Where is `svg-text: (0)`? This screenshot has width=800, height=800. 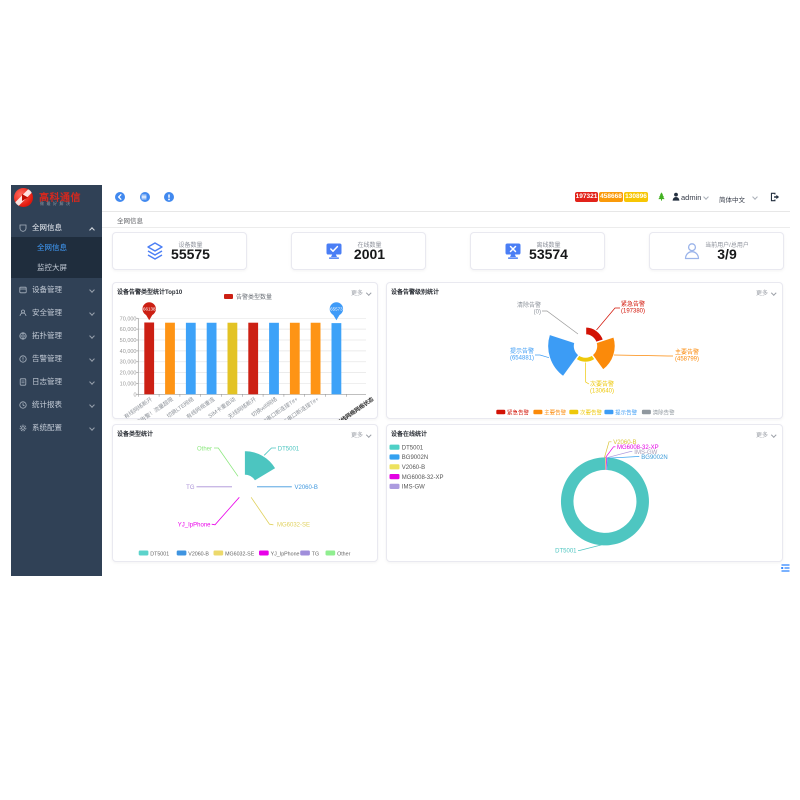
svg-text: (0) is located at coordinates (537, 313).